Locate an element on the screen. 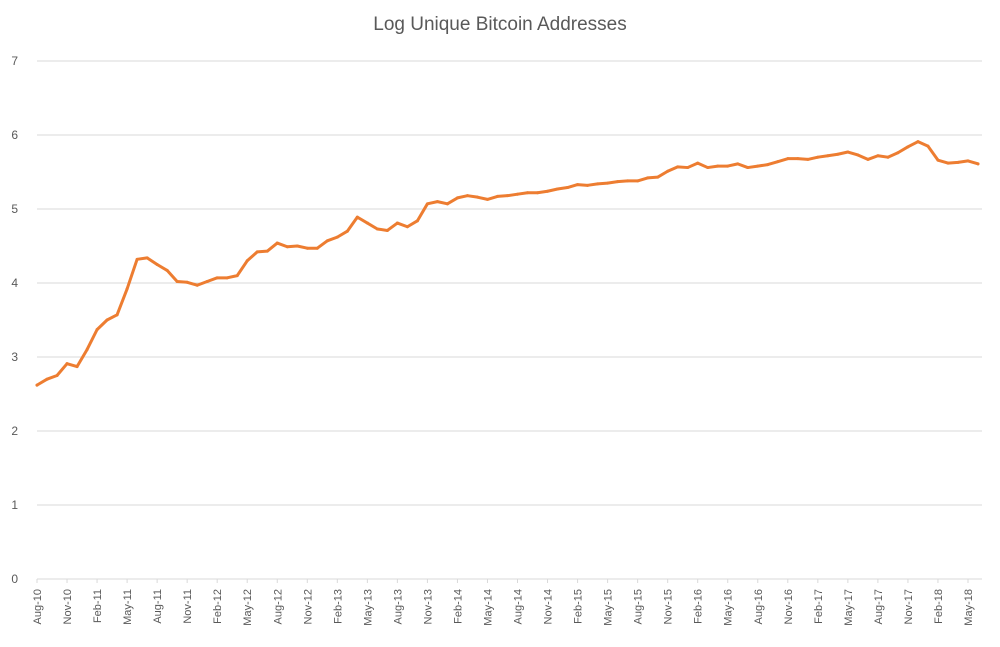  x-tick-label: May-12 is located at coordinates (248, 607).